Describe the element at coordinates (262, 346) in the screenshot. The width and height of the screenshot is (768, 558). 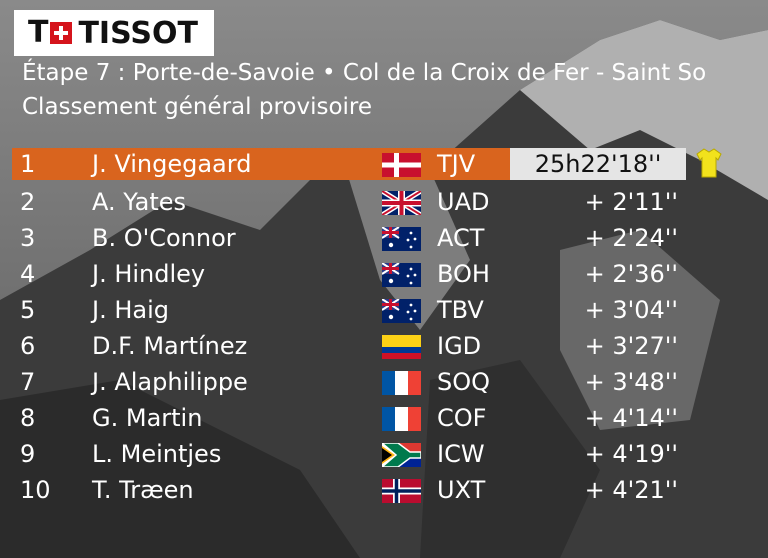
I see `standings-row: 6 D.F. Martínez IGD` at that location.